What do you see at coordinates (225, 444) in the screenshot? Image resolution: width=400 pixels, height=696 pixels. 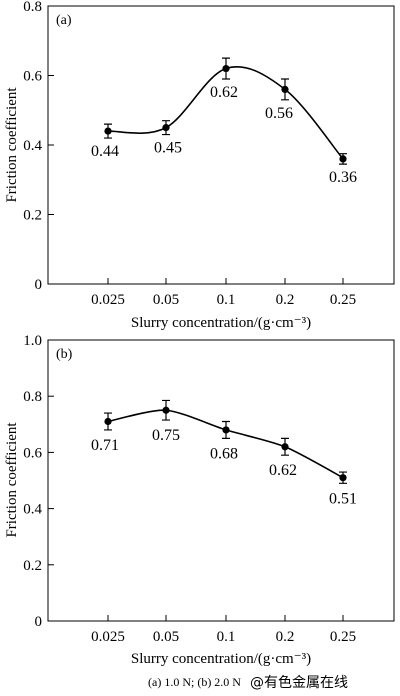 I see `series-line-b` at bounding box center [225, 444].